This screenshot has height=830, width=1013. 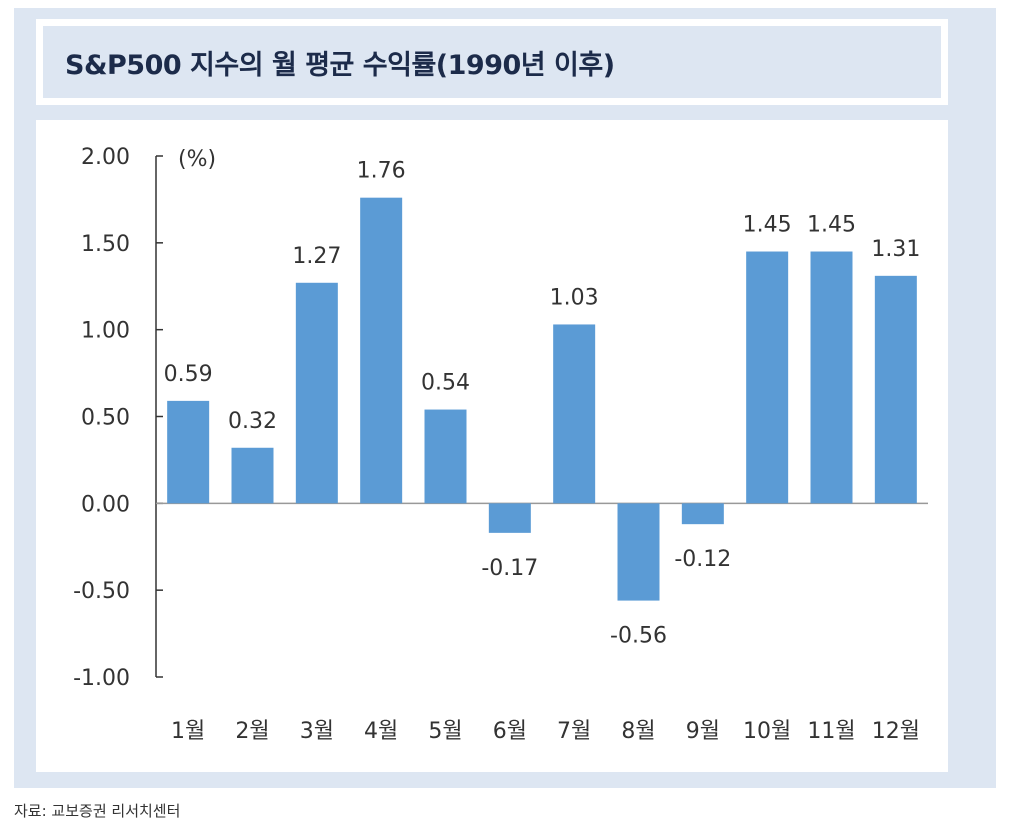 I want to click on data-label: 0.32, so click(x=252, y=421).